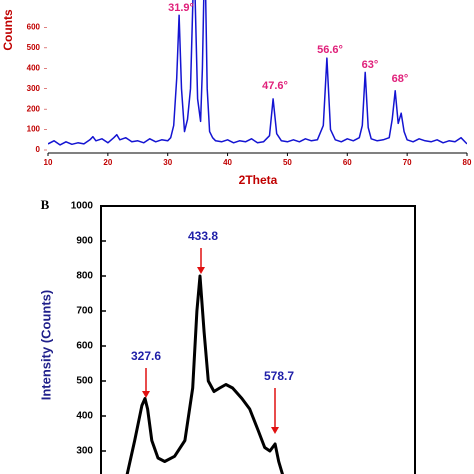 This screenshot has height=474, width=474. Describe the element at coordinates (275, 86) in the screenshot. I see `peak-annotation: 47.6°` at that location.